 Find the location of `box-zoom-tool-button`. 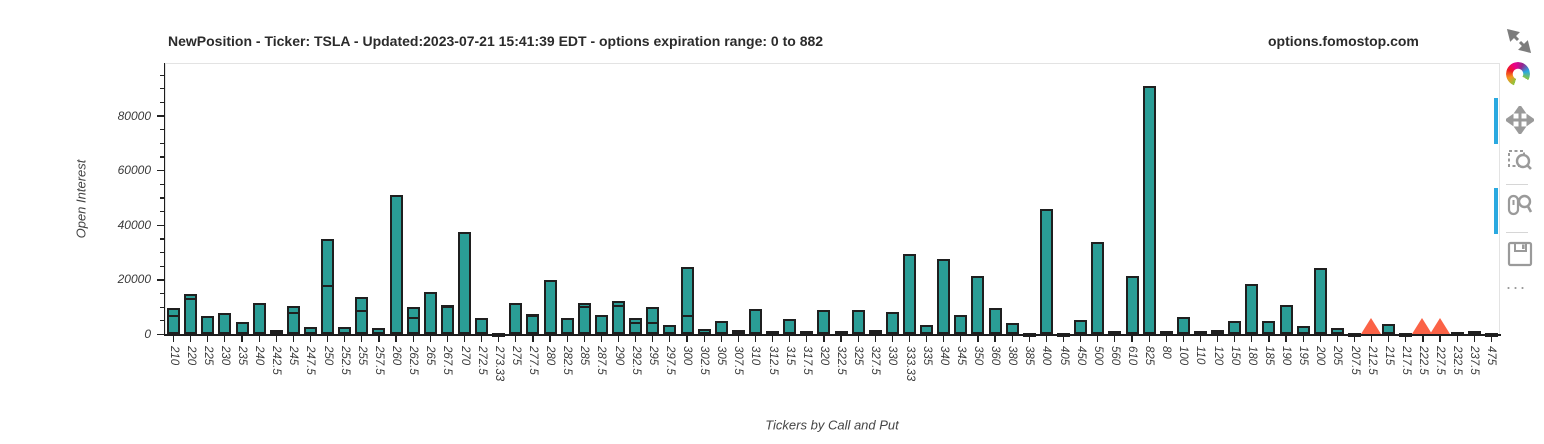

box-zoom-tool-button is located at coordinates (1520, 160).